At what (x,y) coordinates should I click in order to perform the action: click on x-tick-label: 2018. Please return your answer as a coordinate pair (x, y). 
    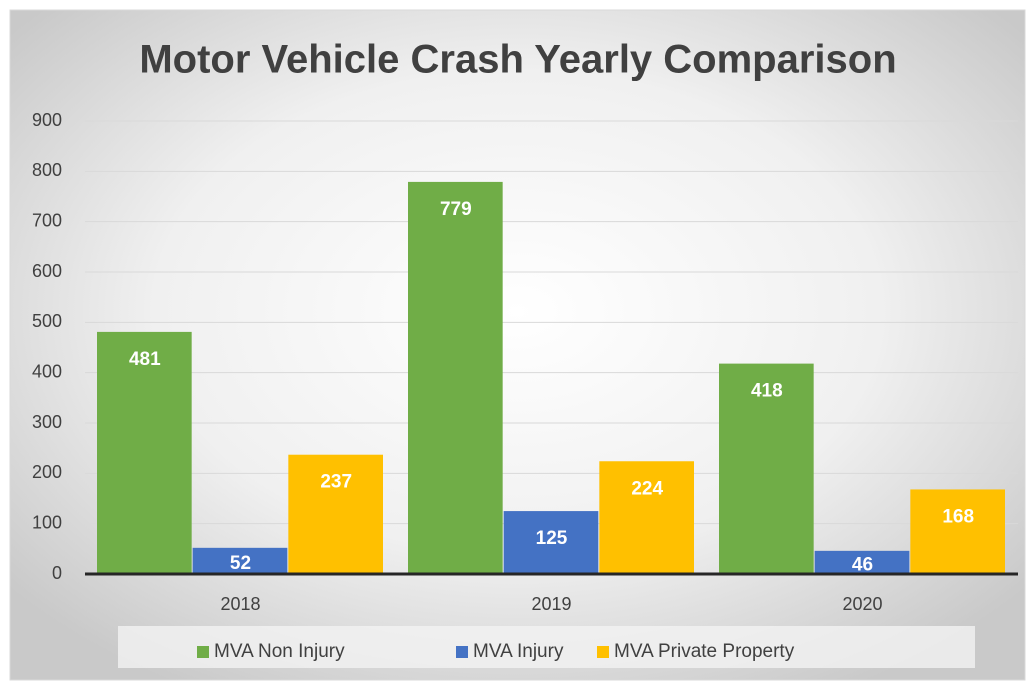
    Looking at the image, I should click on (240, 604).